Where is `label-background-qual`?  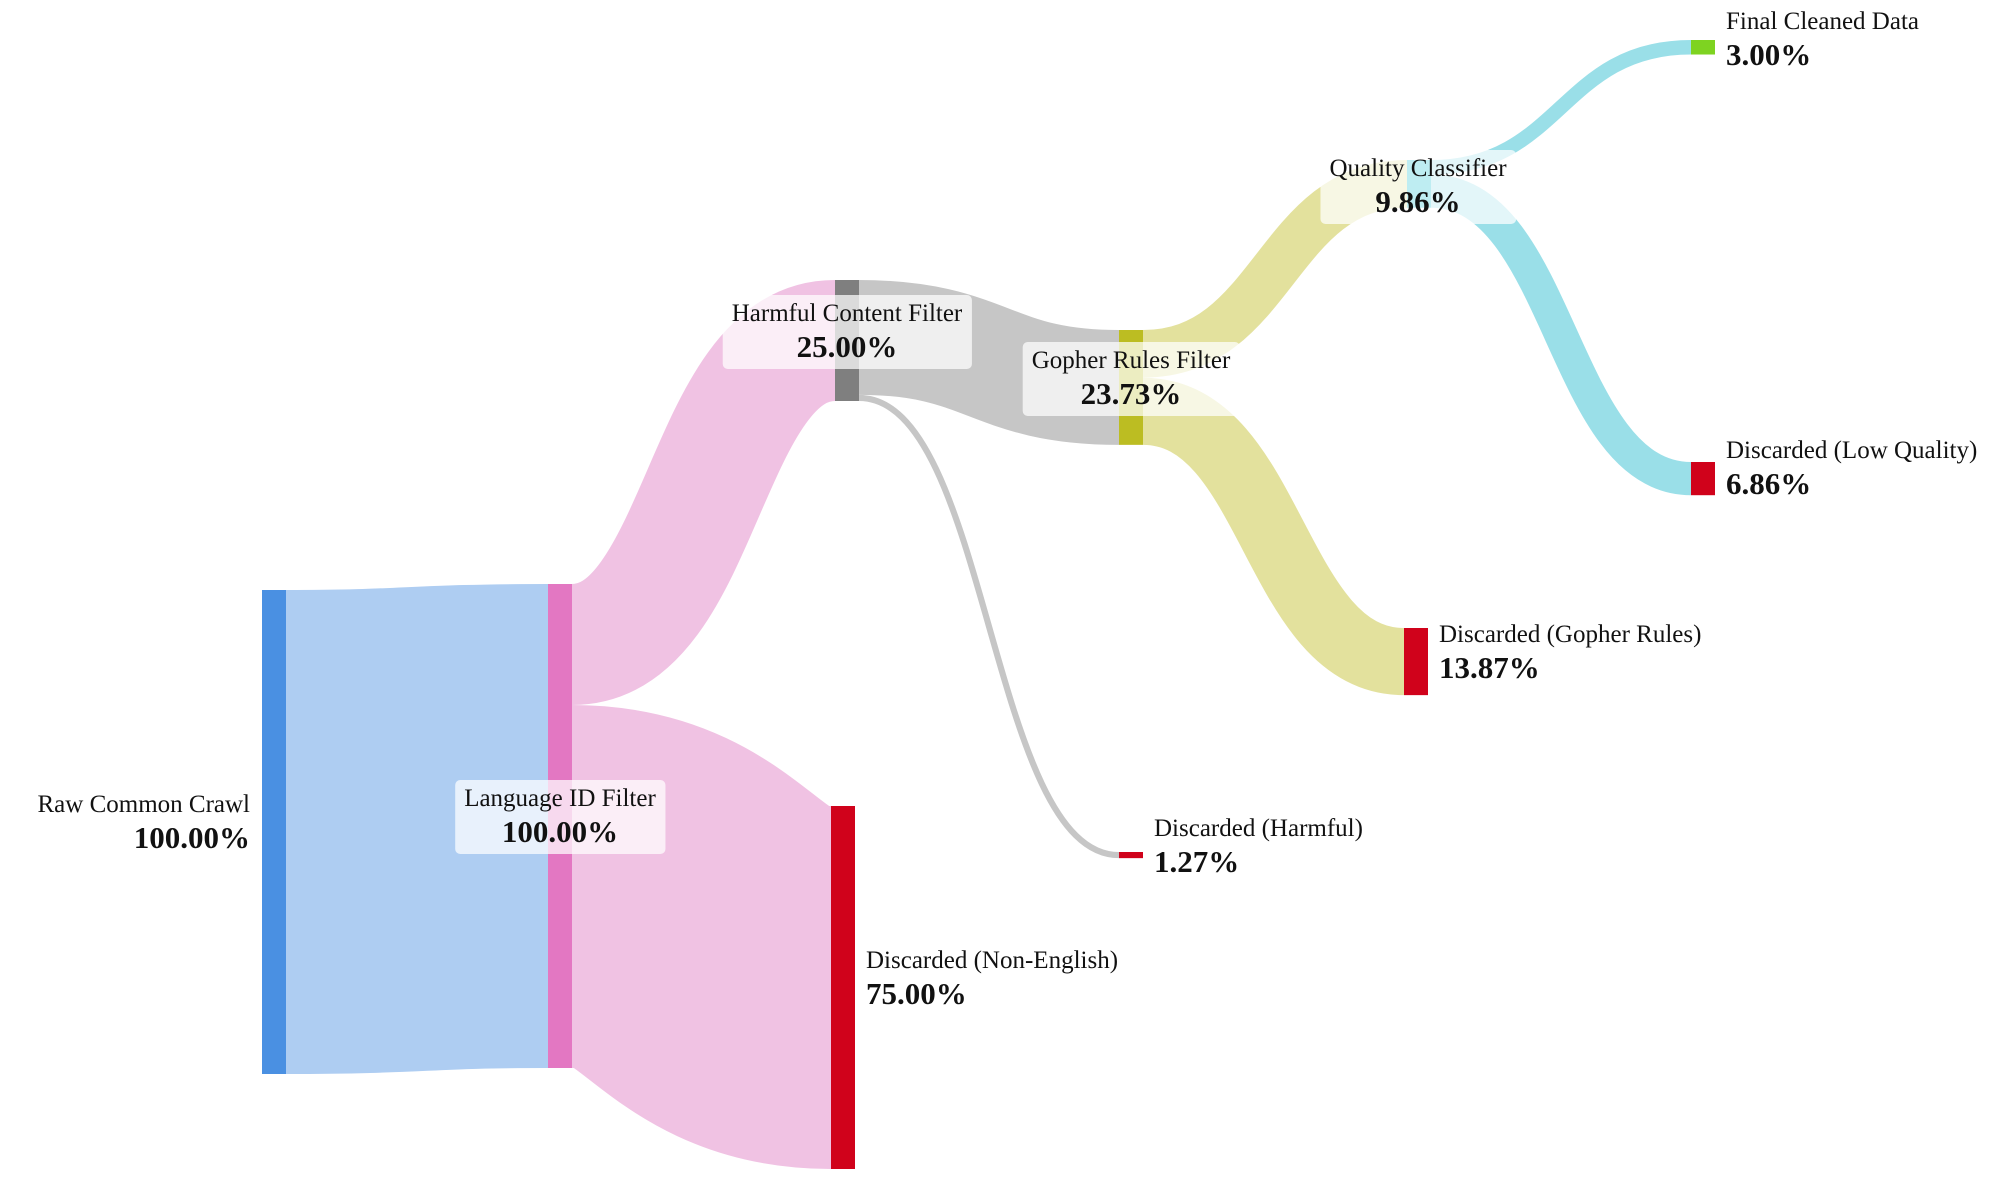
label-background-qual is located at coordinates (1418, 187).